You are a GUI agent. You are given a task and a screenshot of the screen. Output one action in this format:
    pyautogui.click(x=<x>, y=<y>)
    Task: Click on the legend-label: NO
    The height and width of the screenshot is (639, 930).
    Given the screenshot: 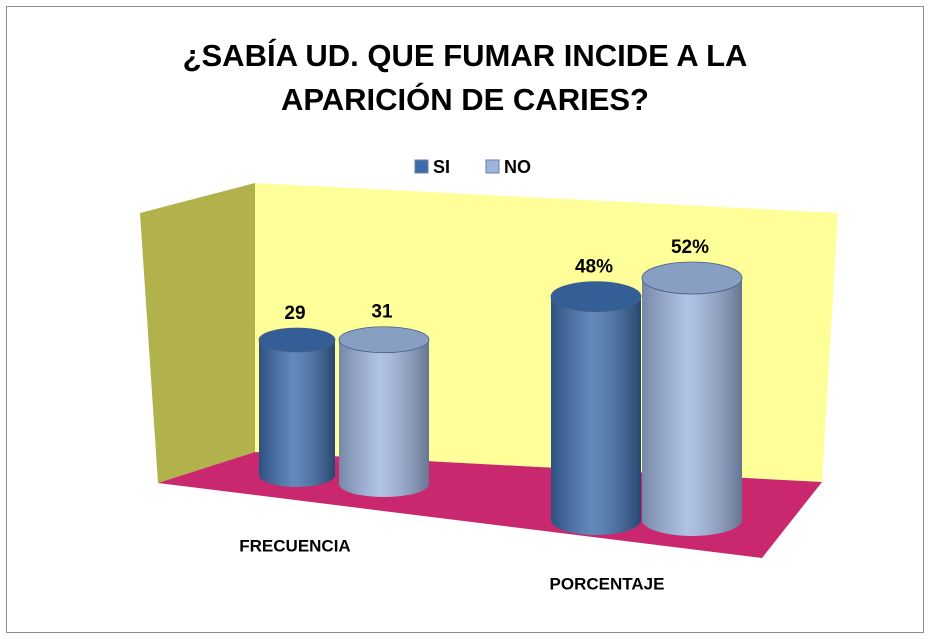 What is the action you would take?
    pyautogui.click(x=517, y=167)
    